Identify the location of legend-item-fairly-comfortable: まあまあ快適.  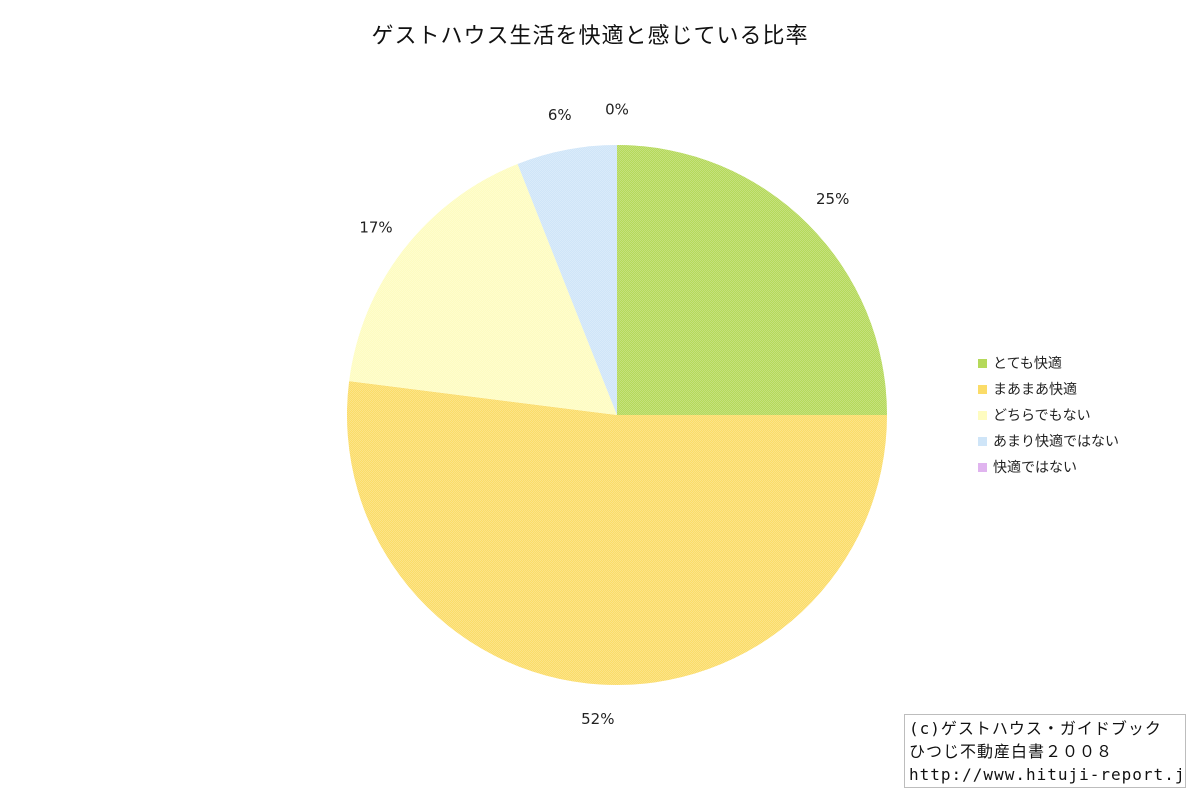
(1048, 389).